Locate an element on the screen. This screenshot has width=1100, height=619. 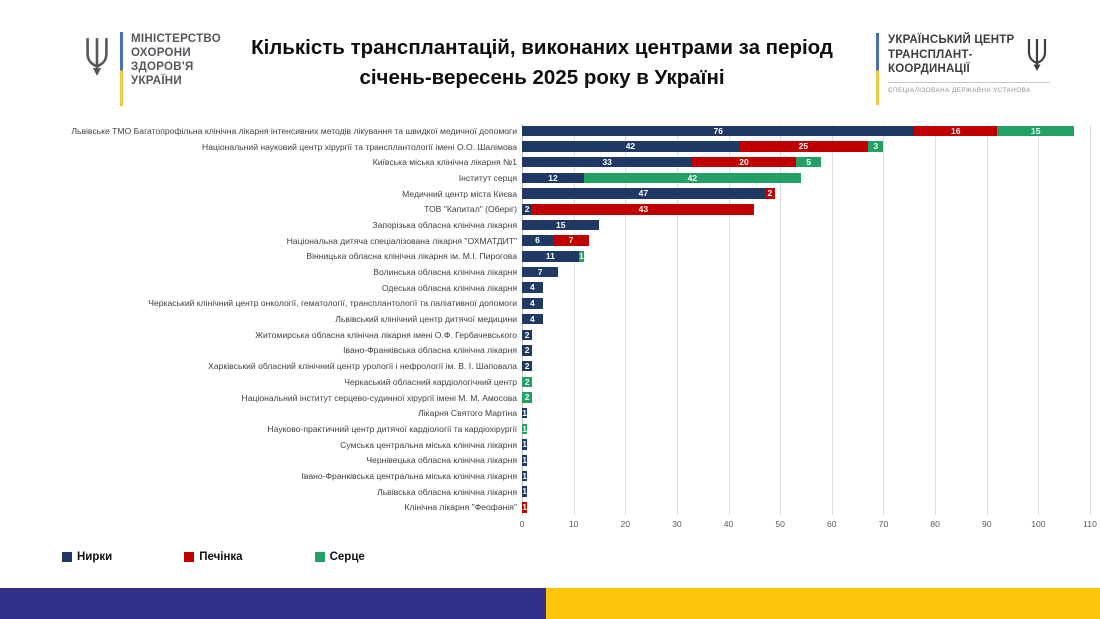
bar-segment: 20 is located at coordinates (744, 162).